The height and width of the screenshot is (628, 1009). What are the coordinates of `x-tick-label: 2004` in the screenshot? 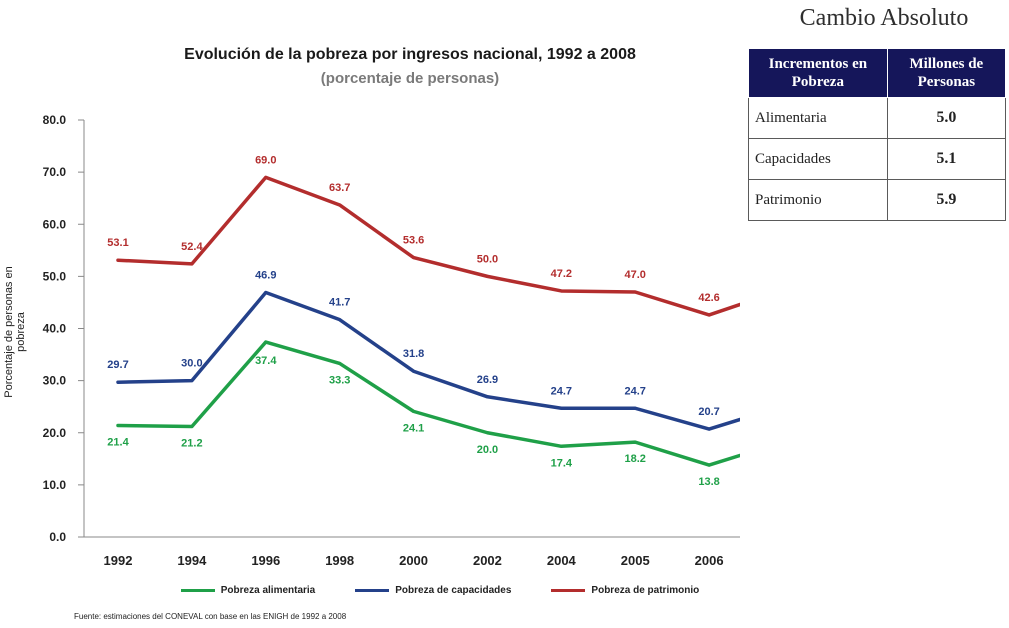 It's located at (562, 560).